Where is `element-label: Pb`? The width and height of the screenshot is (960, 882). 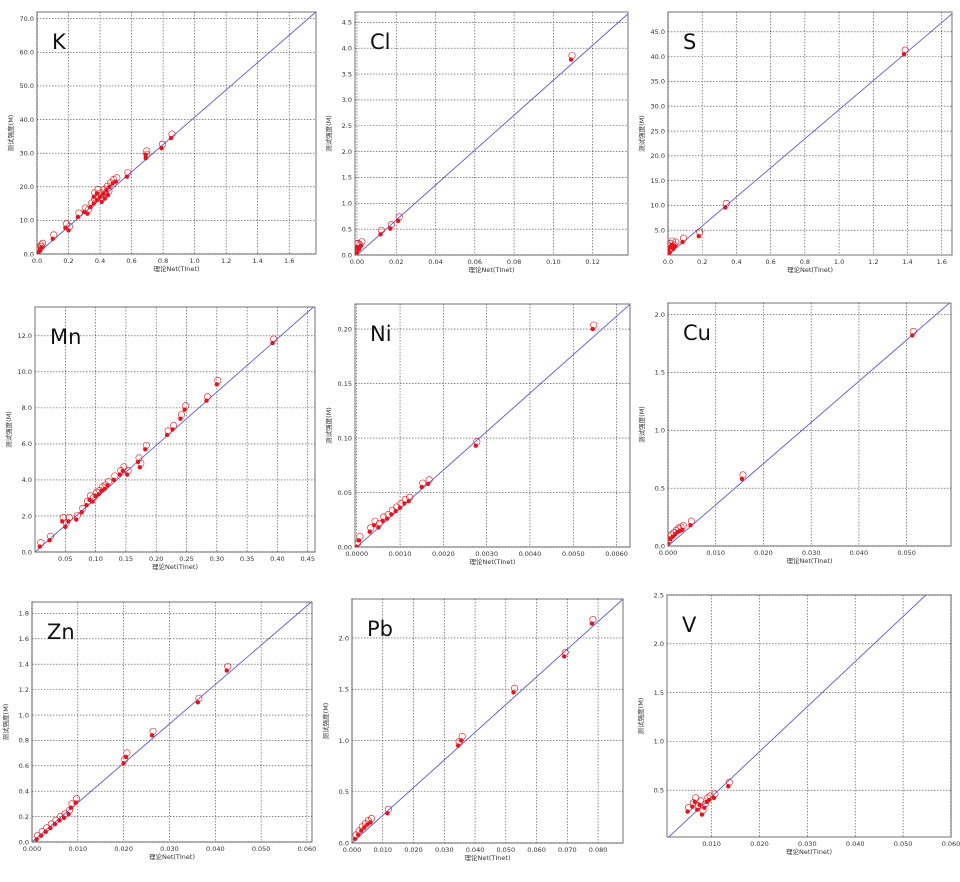 element-label: Pb is located at coordinates (380, 629).